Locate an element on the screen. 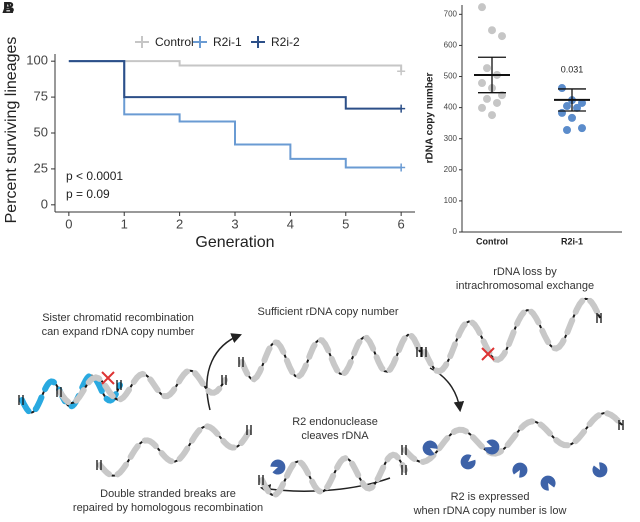 This screenshot has width=640, height=522. x-tick-label: 5 is located at coordinates (345, 223).